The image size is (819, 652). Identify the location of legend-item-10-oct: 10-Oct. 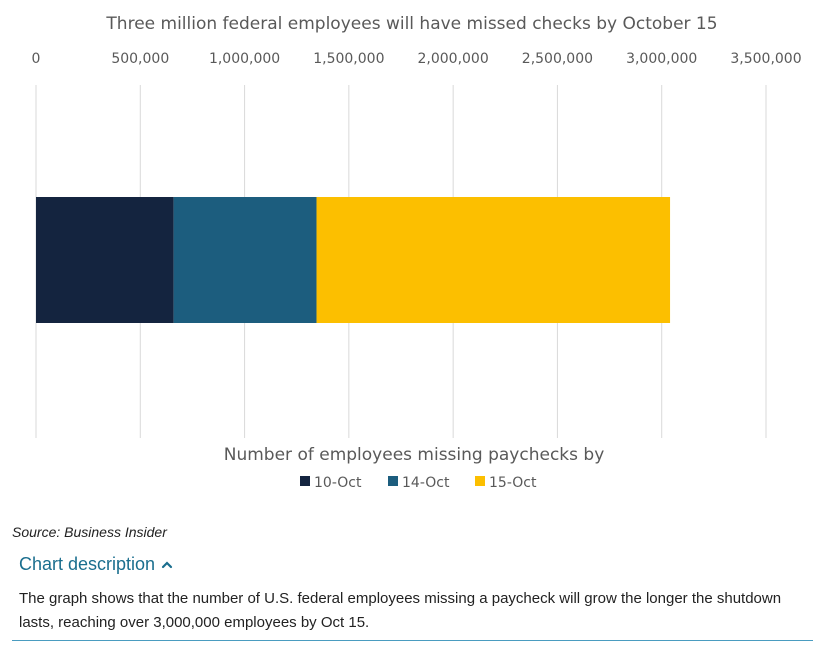
(331, 483).